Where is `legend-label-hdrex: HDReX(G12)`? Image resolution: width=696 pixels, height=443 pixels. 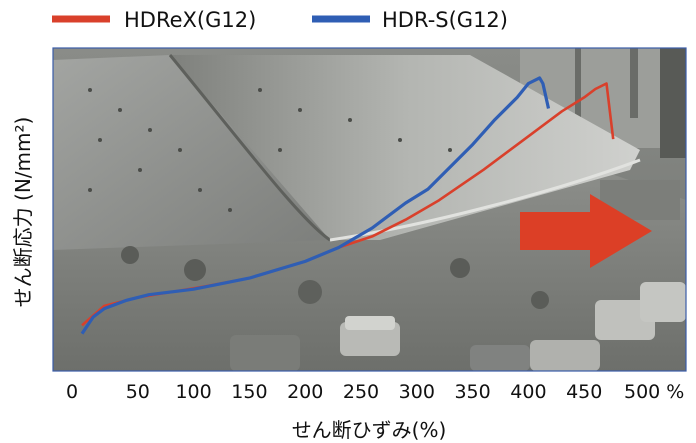
legend-label-hdrex: HDReX(G12) is located at coordinates (190, 20).